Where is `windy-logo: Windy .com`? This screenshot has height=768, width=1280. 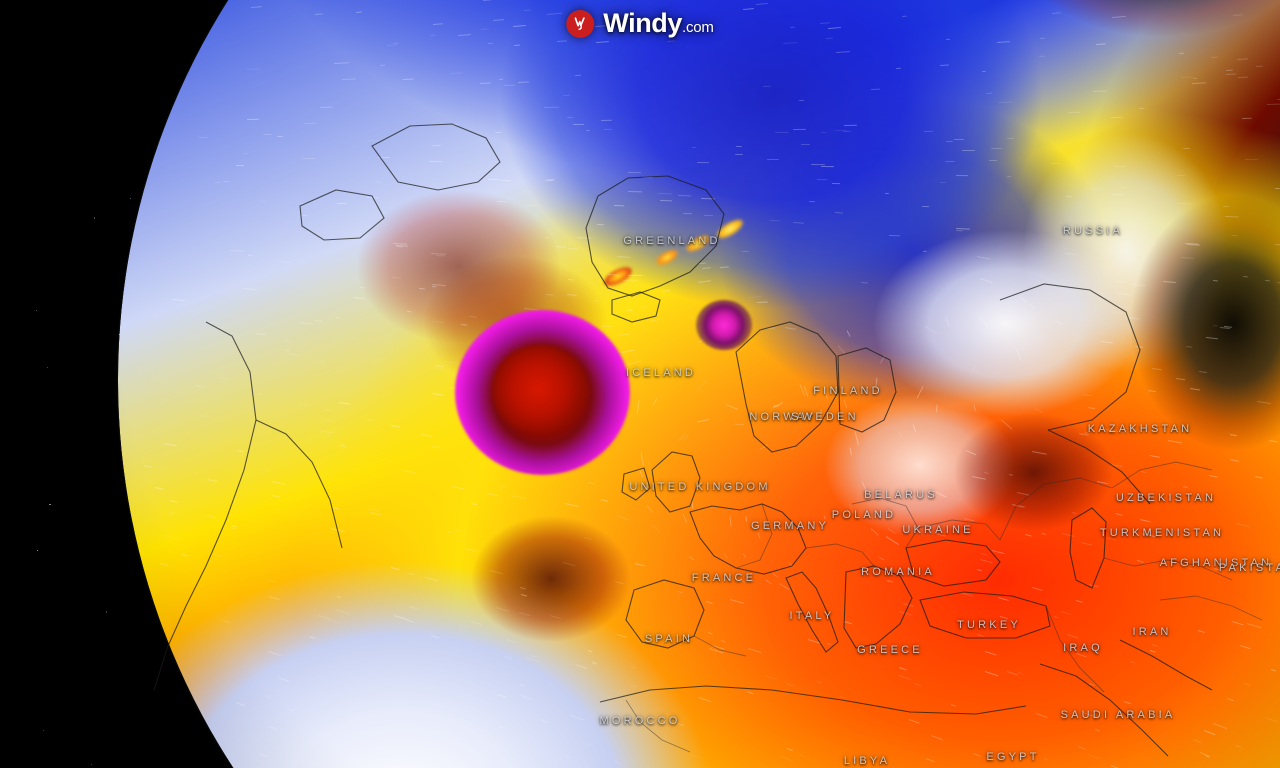
windy-logo: Windy .com is located at coordinates (639, 23).